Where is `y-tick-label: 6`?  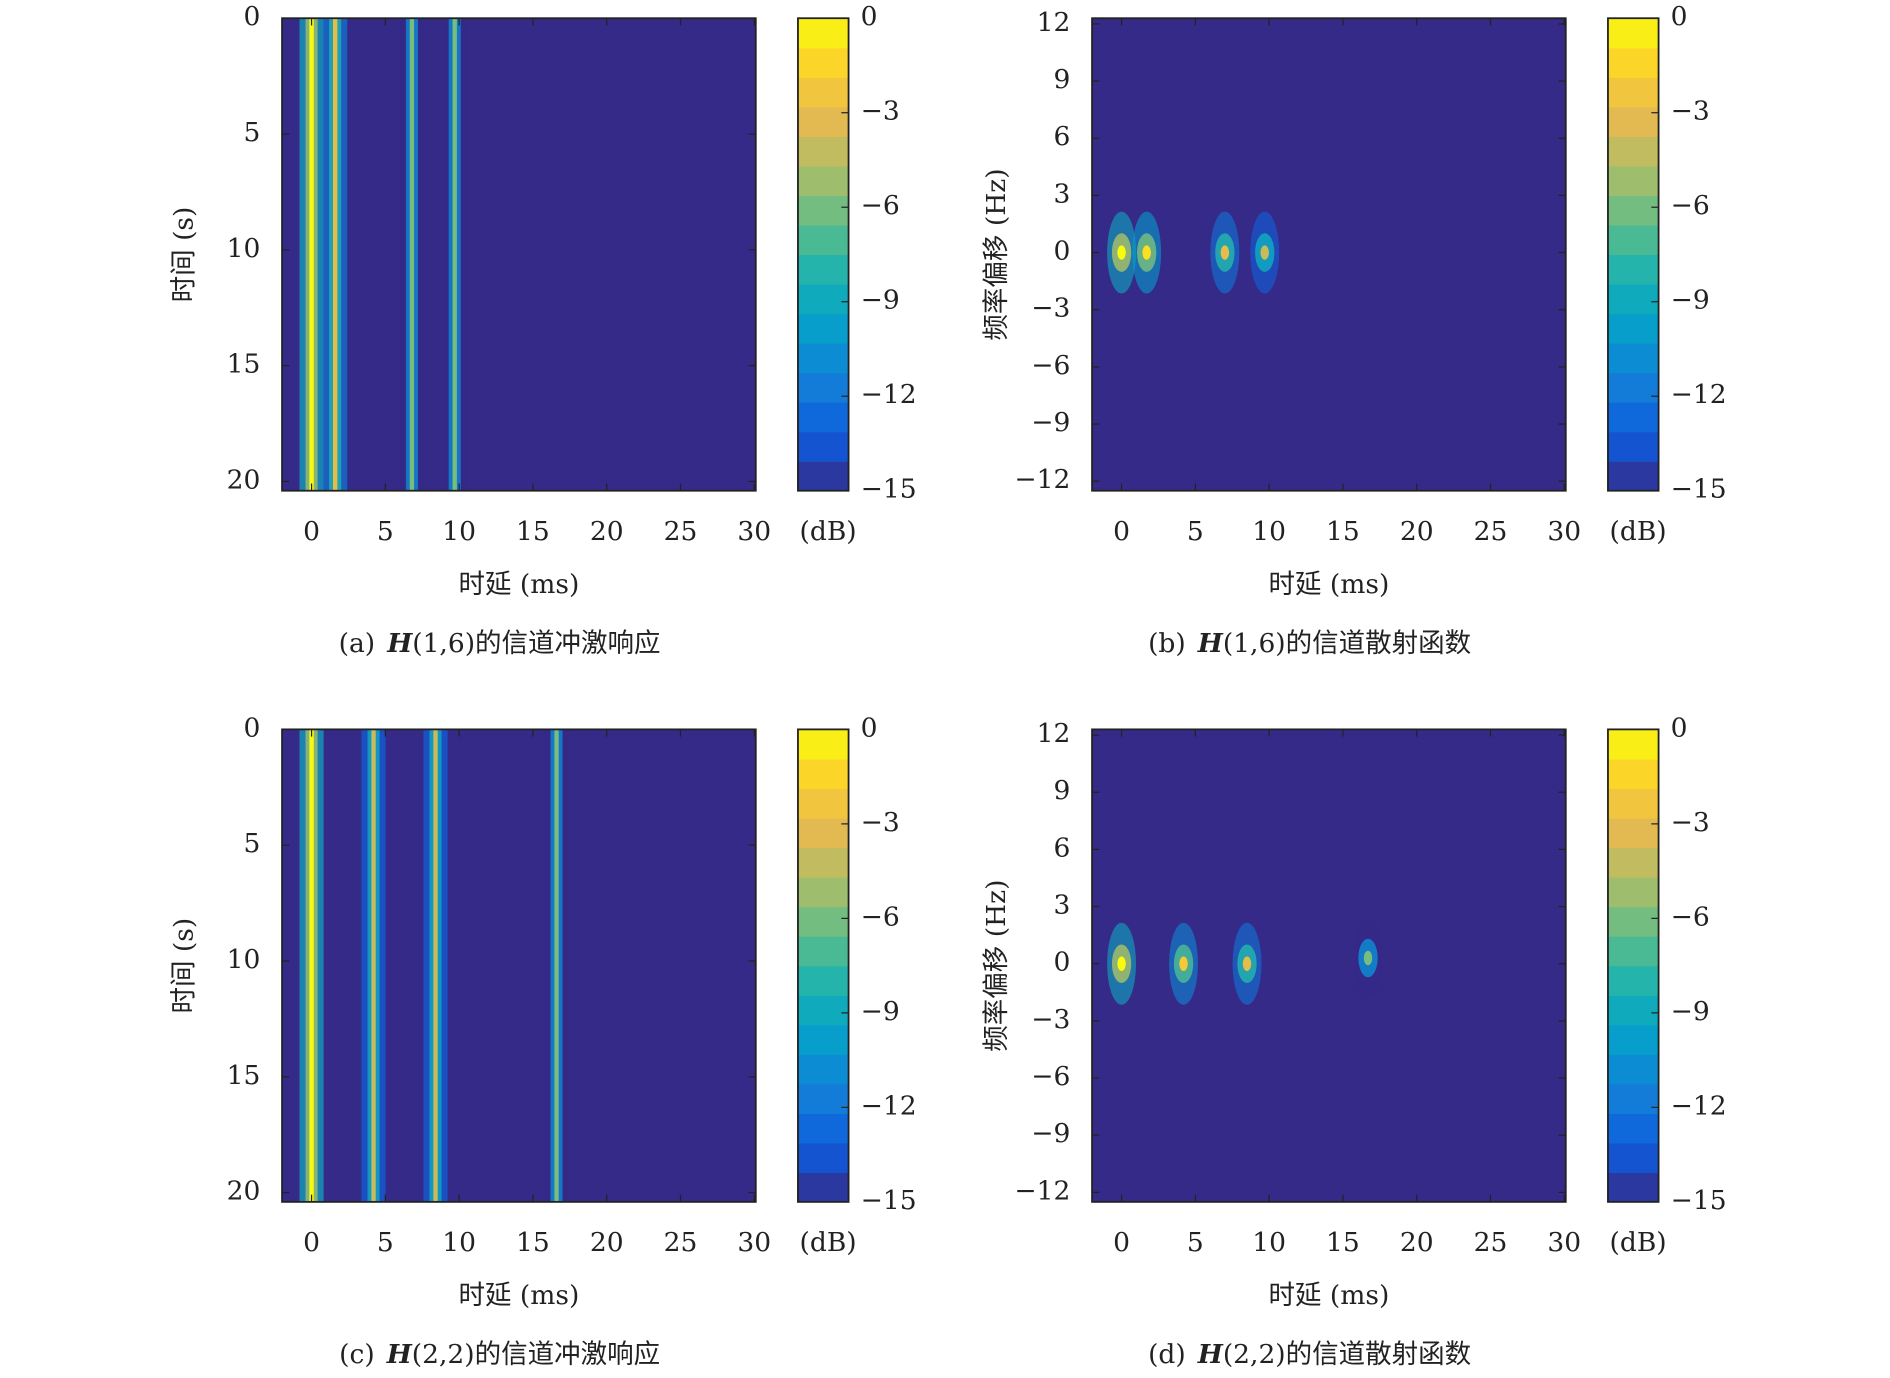
y-tick-label: 6 is located at coordinates (1061, 847).